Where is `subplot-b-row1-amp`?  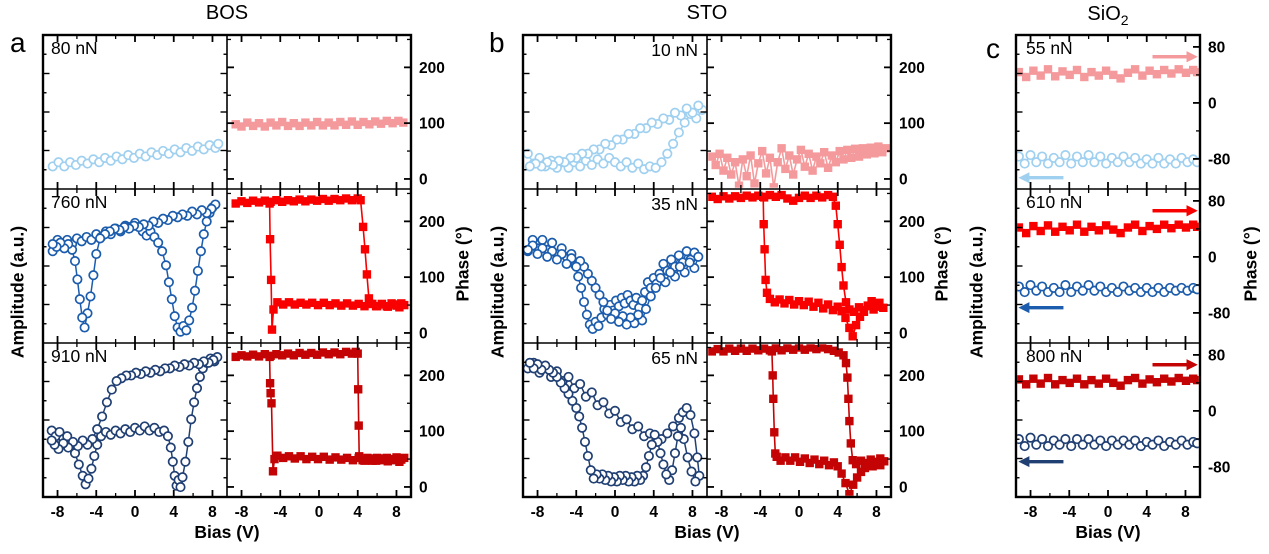
subplot-b-row1-amp is located at coordinates (615, 137).